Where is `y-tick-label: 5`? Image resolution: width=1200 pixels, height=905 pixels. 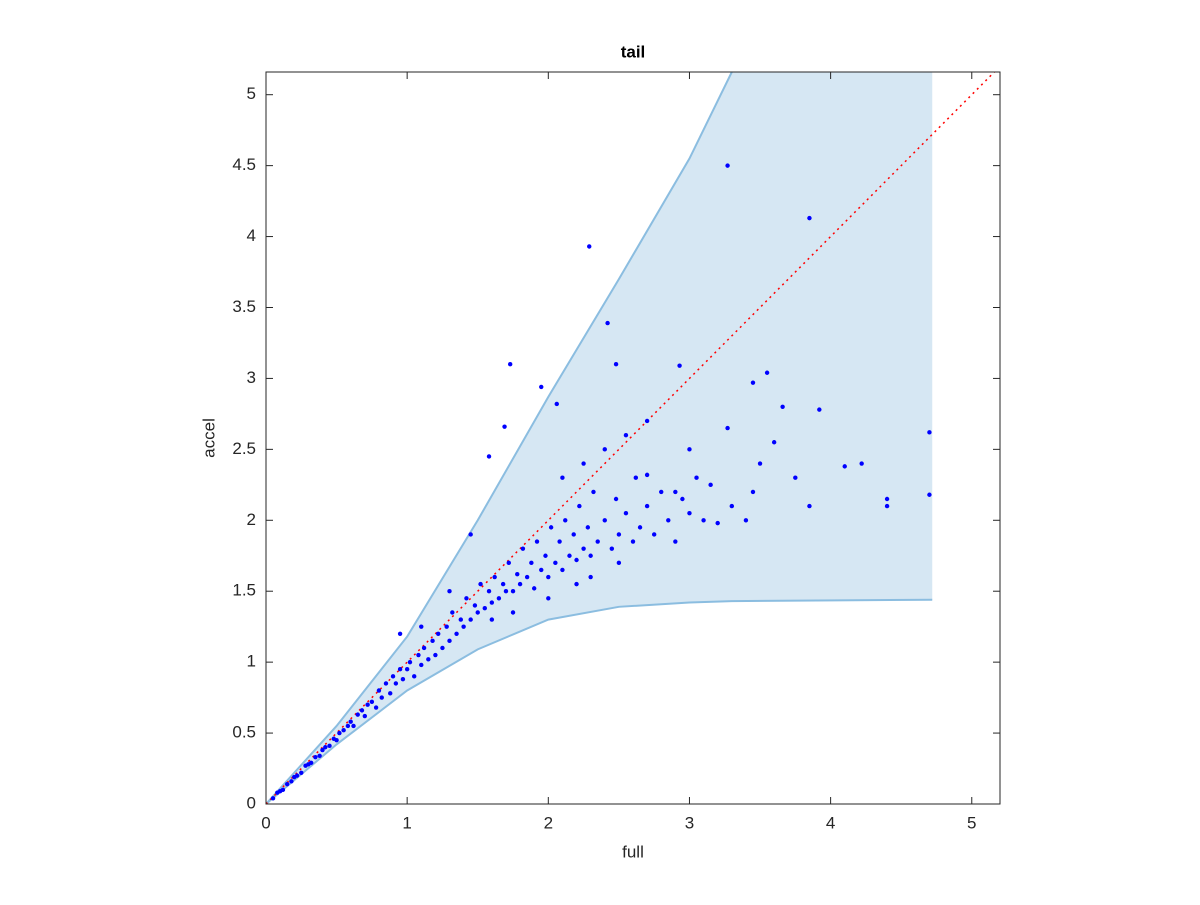
y-tick-label: 5 is located at coordinates (251, 93).